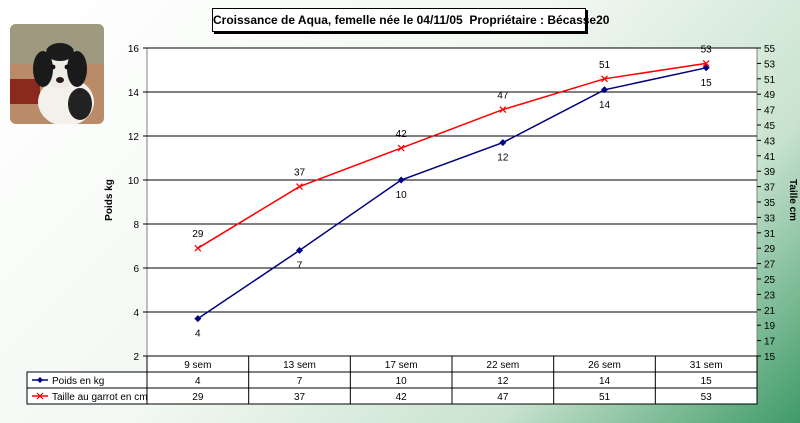 This screenshot has width=800, height=423. I want to click on puppy-photo, so click(57, 74).